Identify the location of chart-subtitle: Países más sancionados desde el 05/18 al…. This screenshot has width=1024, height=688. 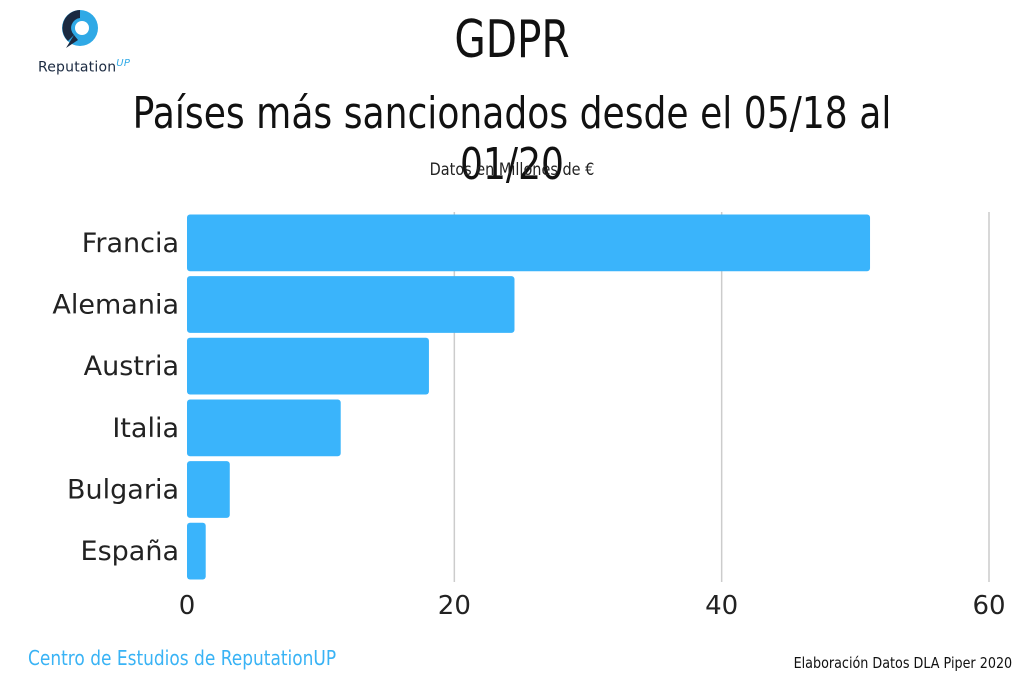
(512, 139).